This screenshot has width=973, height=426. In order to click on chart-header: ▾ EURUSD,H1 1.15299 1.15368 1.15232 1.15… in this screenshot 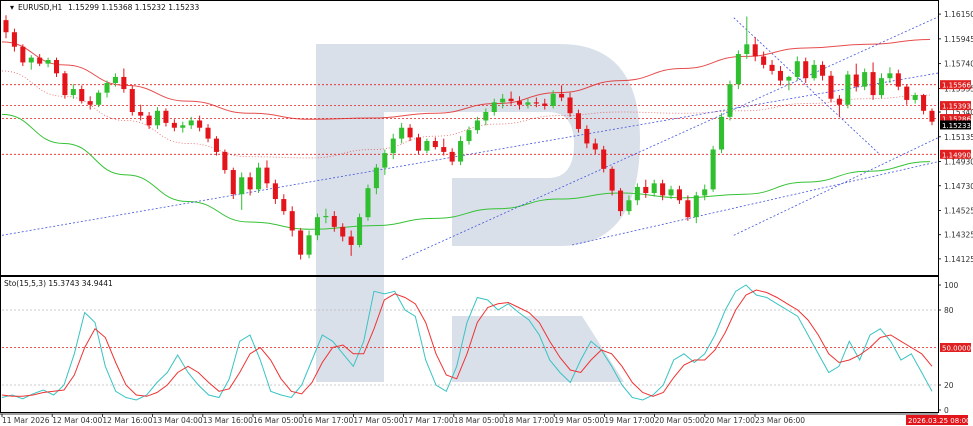, I will do `click(104, 7)`.